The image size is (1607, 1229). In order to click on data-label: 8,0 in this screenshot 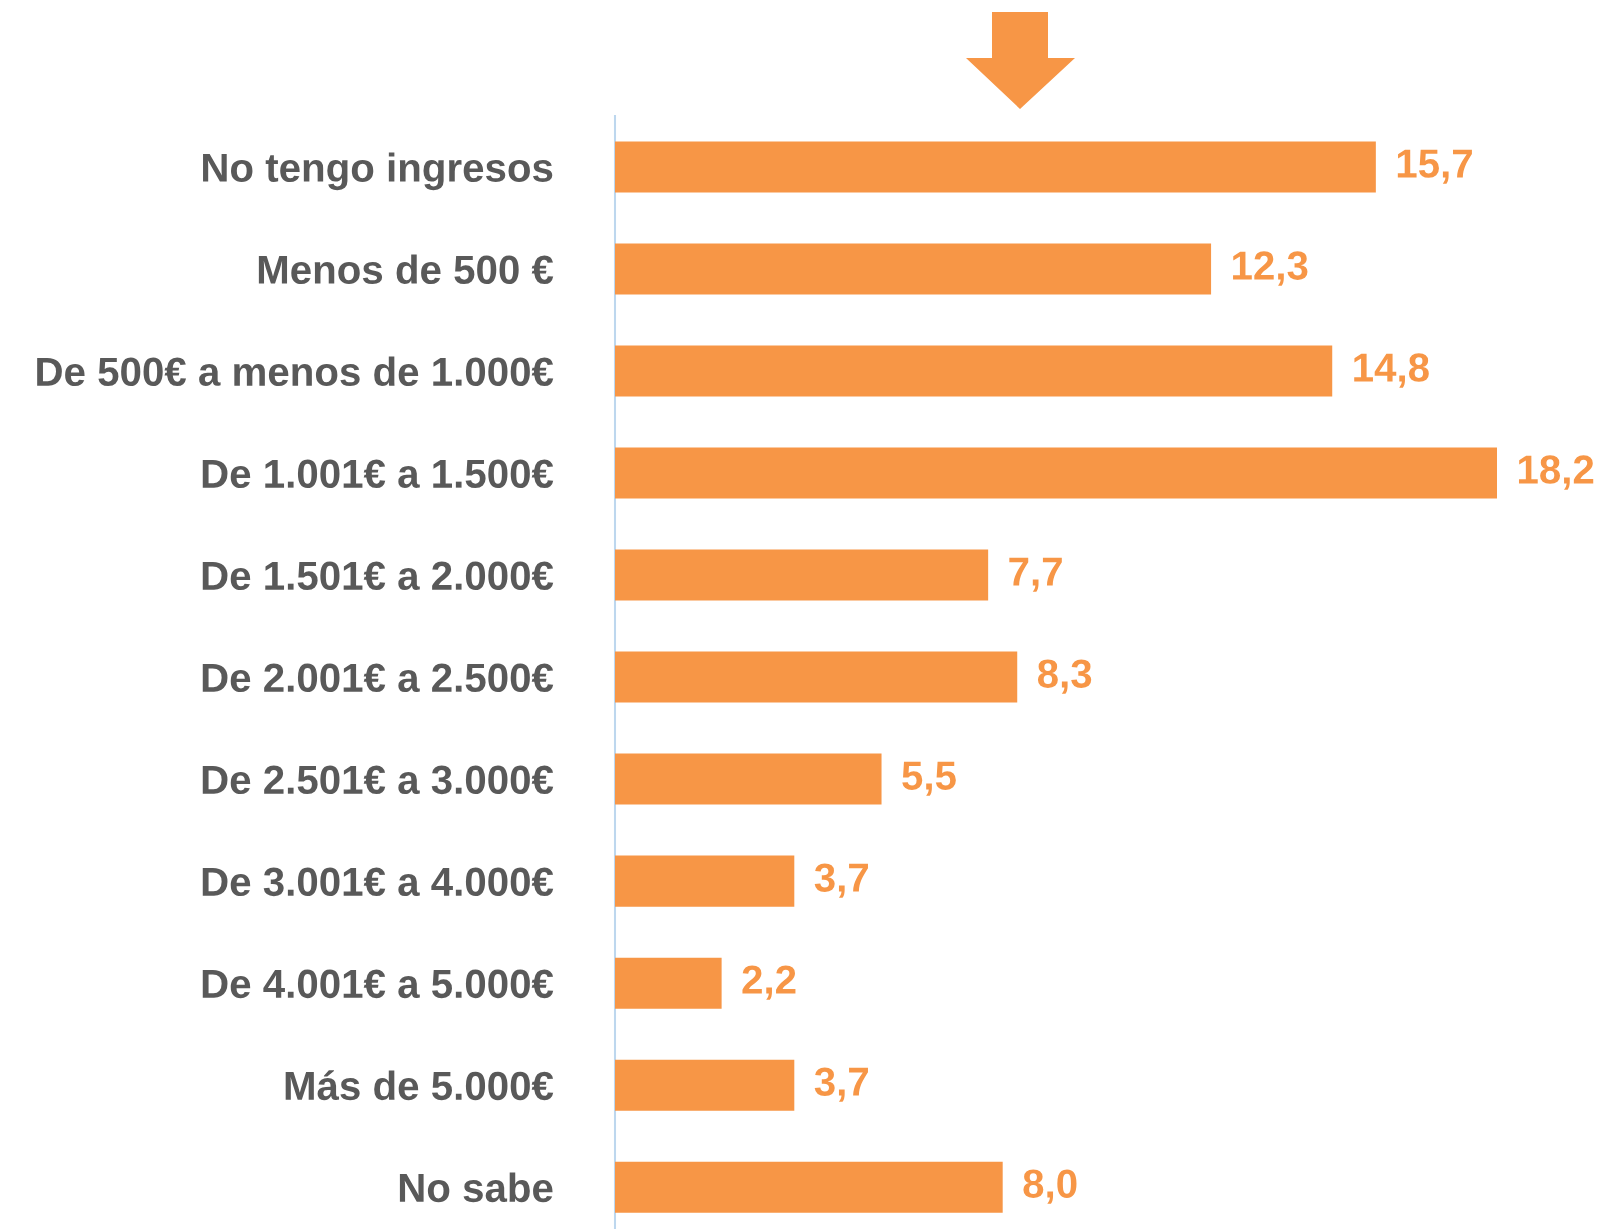, I will do `click(1050, 1186)`.